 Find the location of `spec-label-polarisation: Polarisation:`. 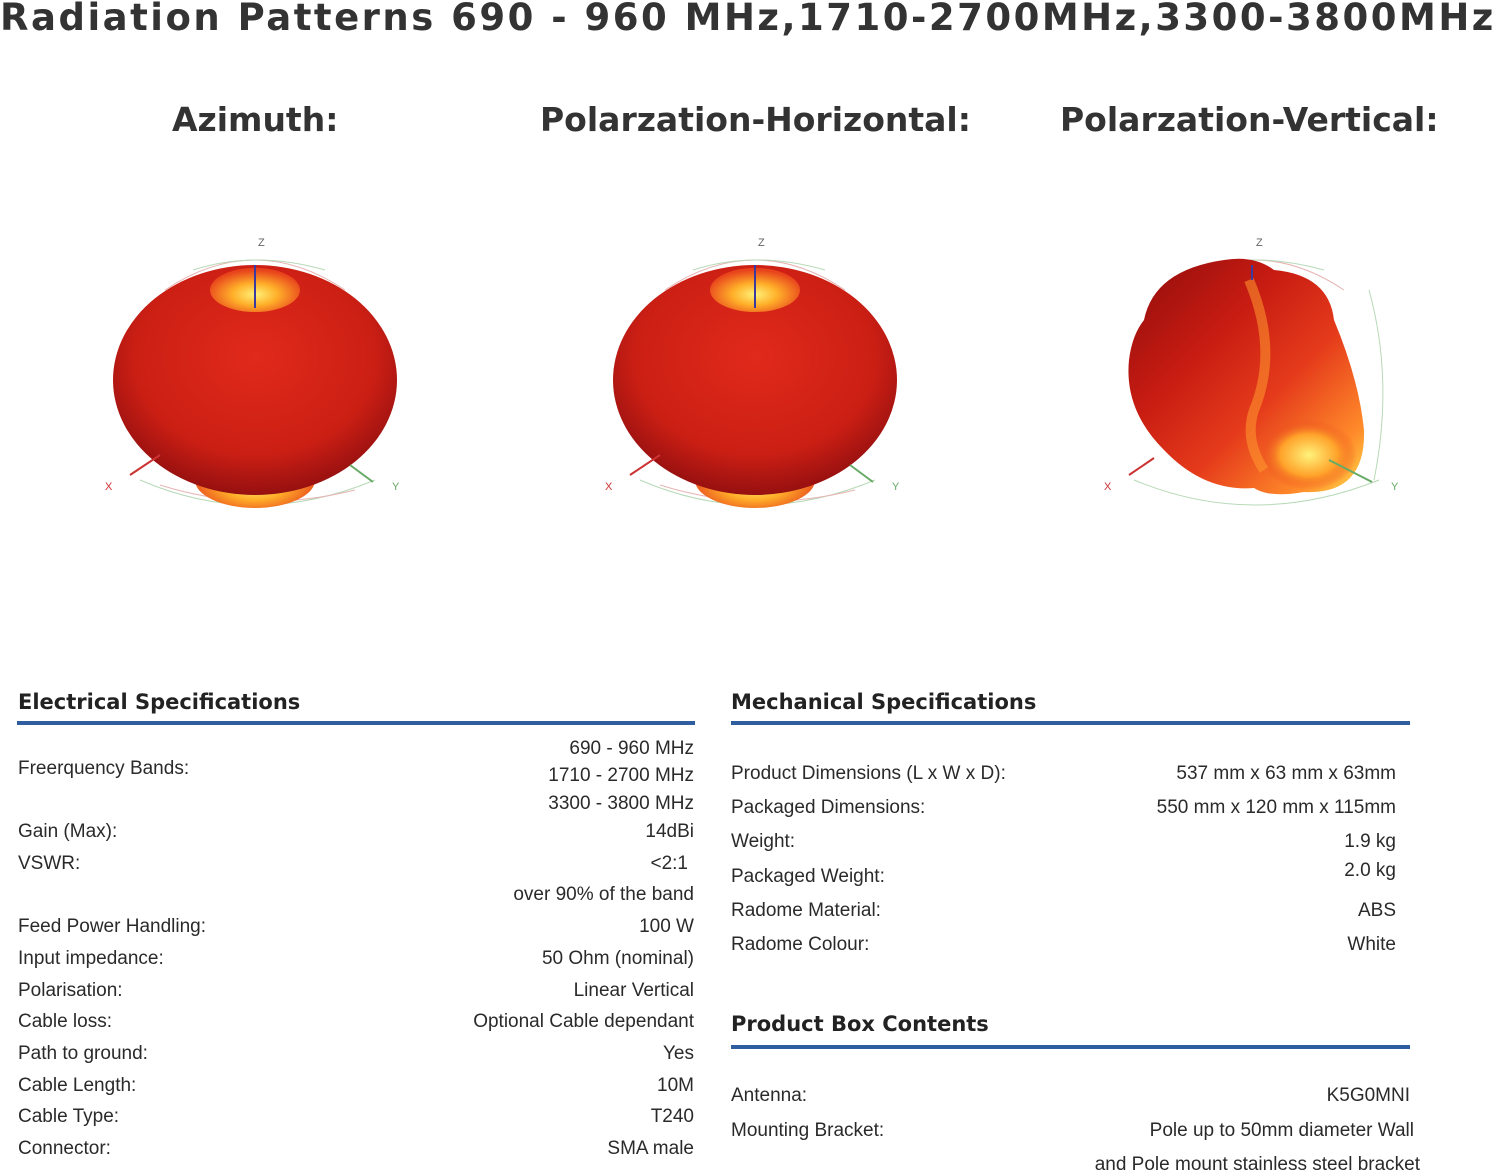

spec-label-polarisation: Polarisation: is located at coordinates (70, 990).